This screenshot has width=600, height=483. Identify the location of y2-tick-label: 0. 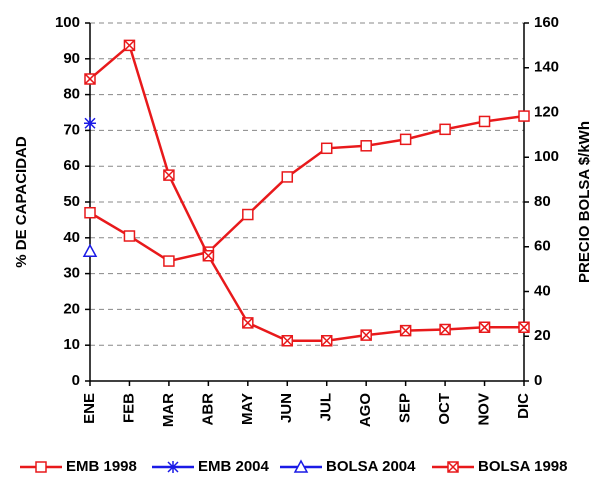
(538, 380).